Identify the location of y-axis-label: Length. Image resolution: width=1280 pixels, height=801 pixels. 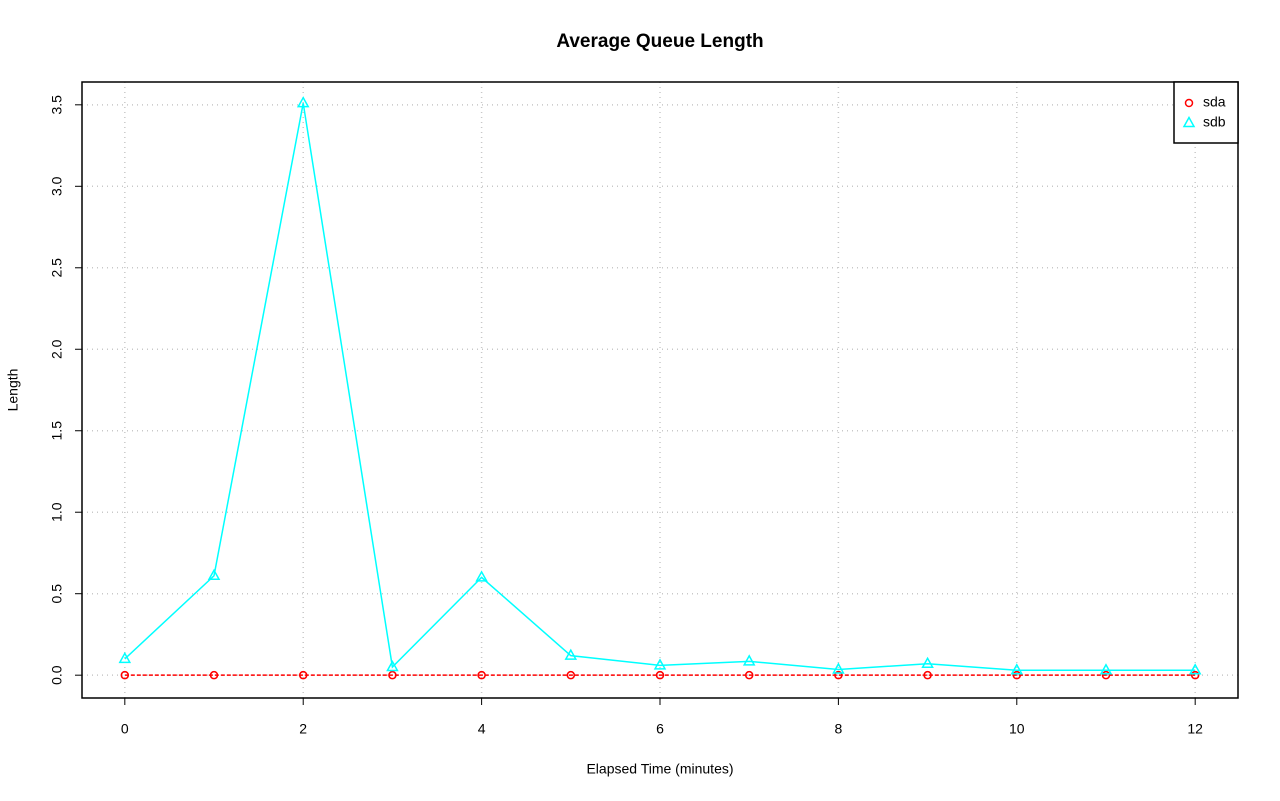
(13, 390).